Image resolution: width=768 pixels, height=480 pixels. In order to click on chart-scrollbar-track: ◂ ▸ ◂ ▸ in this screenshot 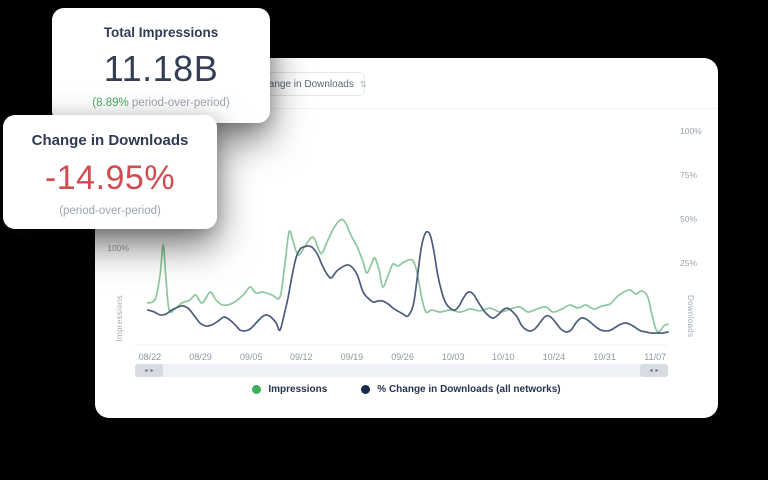, I will do `click(401, 370)`.